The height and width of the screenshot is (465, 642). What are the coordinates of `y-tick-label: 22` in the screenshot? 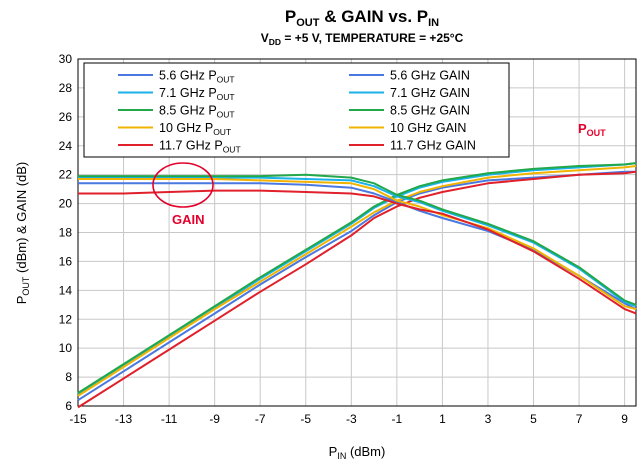 It's located at (66, 175).